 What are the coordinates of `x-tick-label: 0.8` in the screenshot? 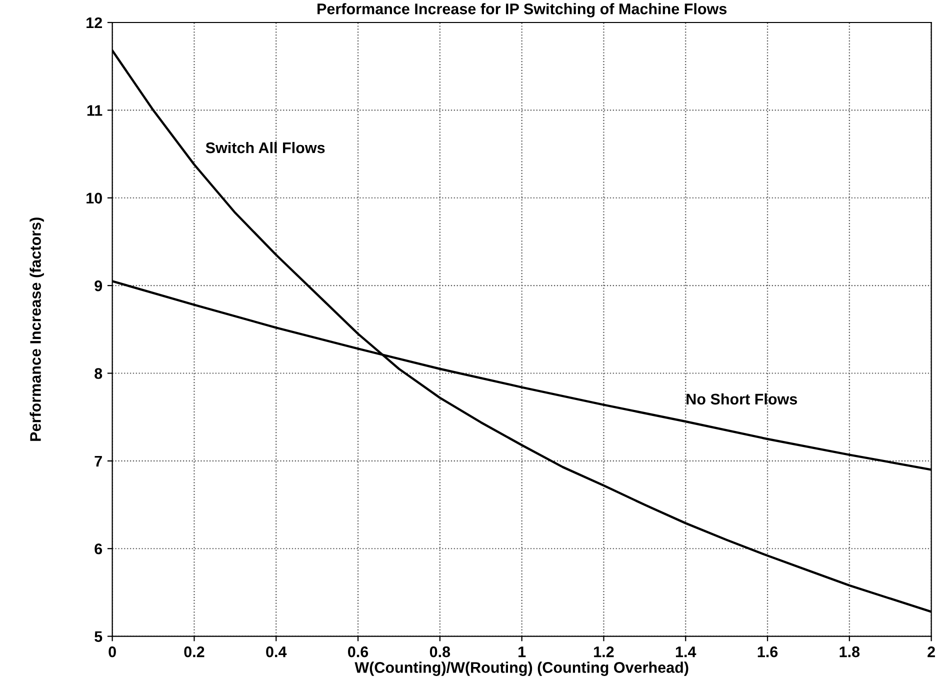 It's located at (440, 652).